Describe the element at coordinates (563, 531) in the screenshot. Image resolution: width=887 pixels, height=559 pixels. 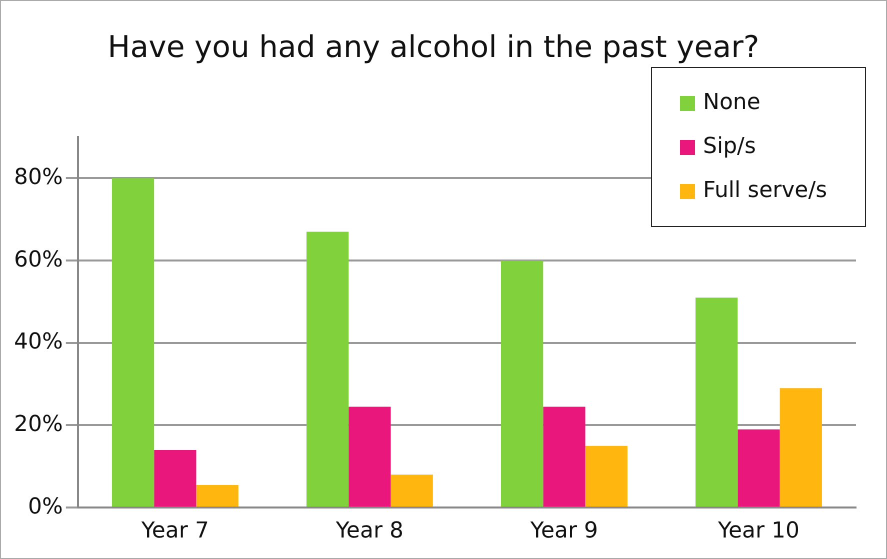
I see `x-tick-label: Year 9` at that location.